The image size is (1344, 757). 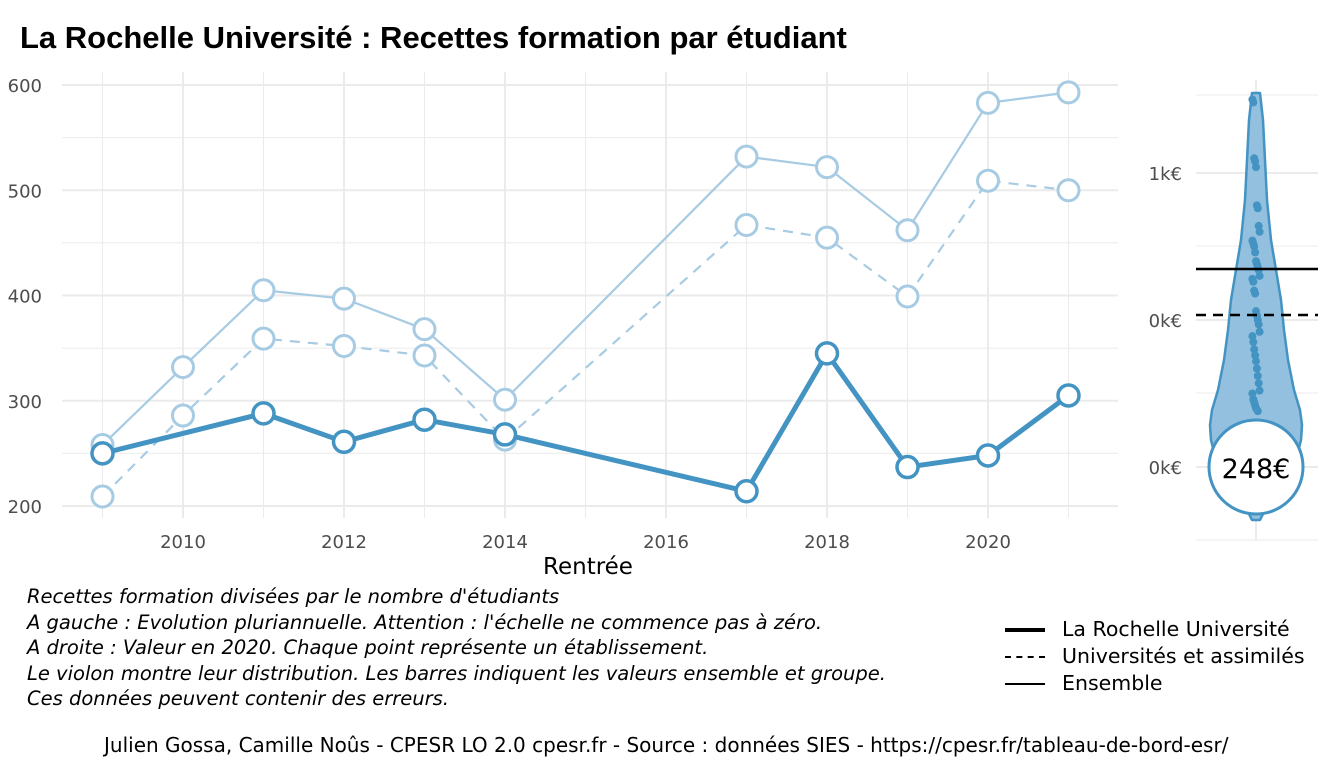 What do you see at coordinates (827, 542) in the screenshot?
I see `x-tick-label: 2018` at bounding box center [827, 542].